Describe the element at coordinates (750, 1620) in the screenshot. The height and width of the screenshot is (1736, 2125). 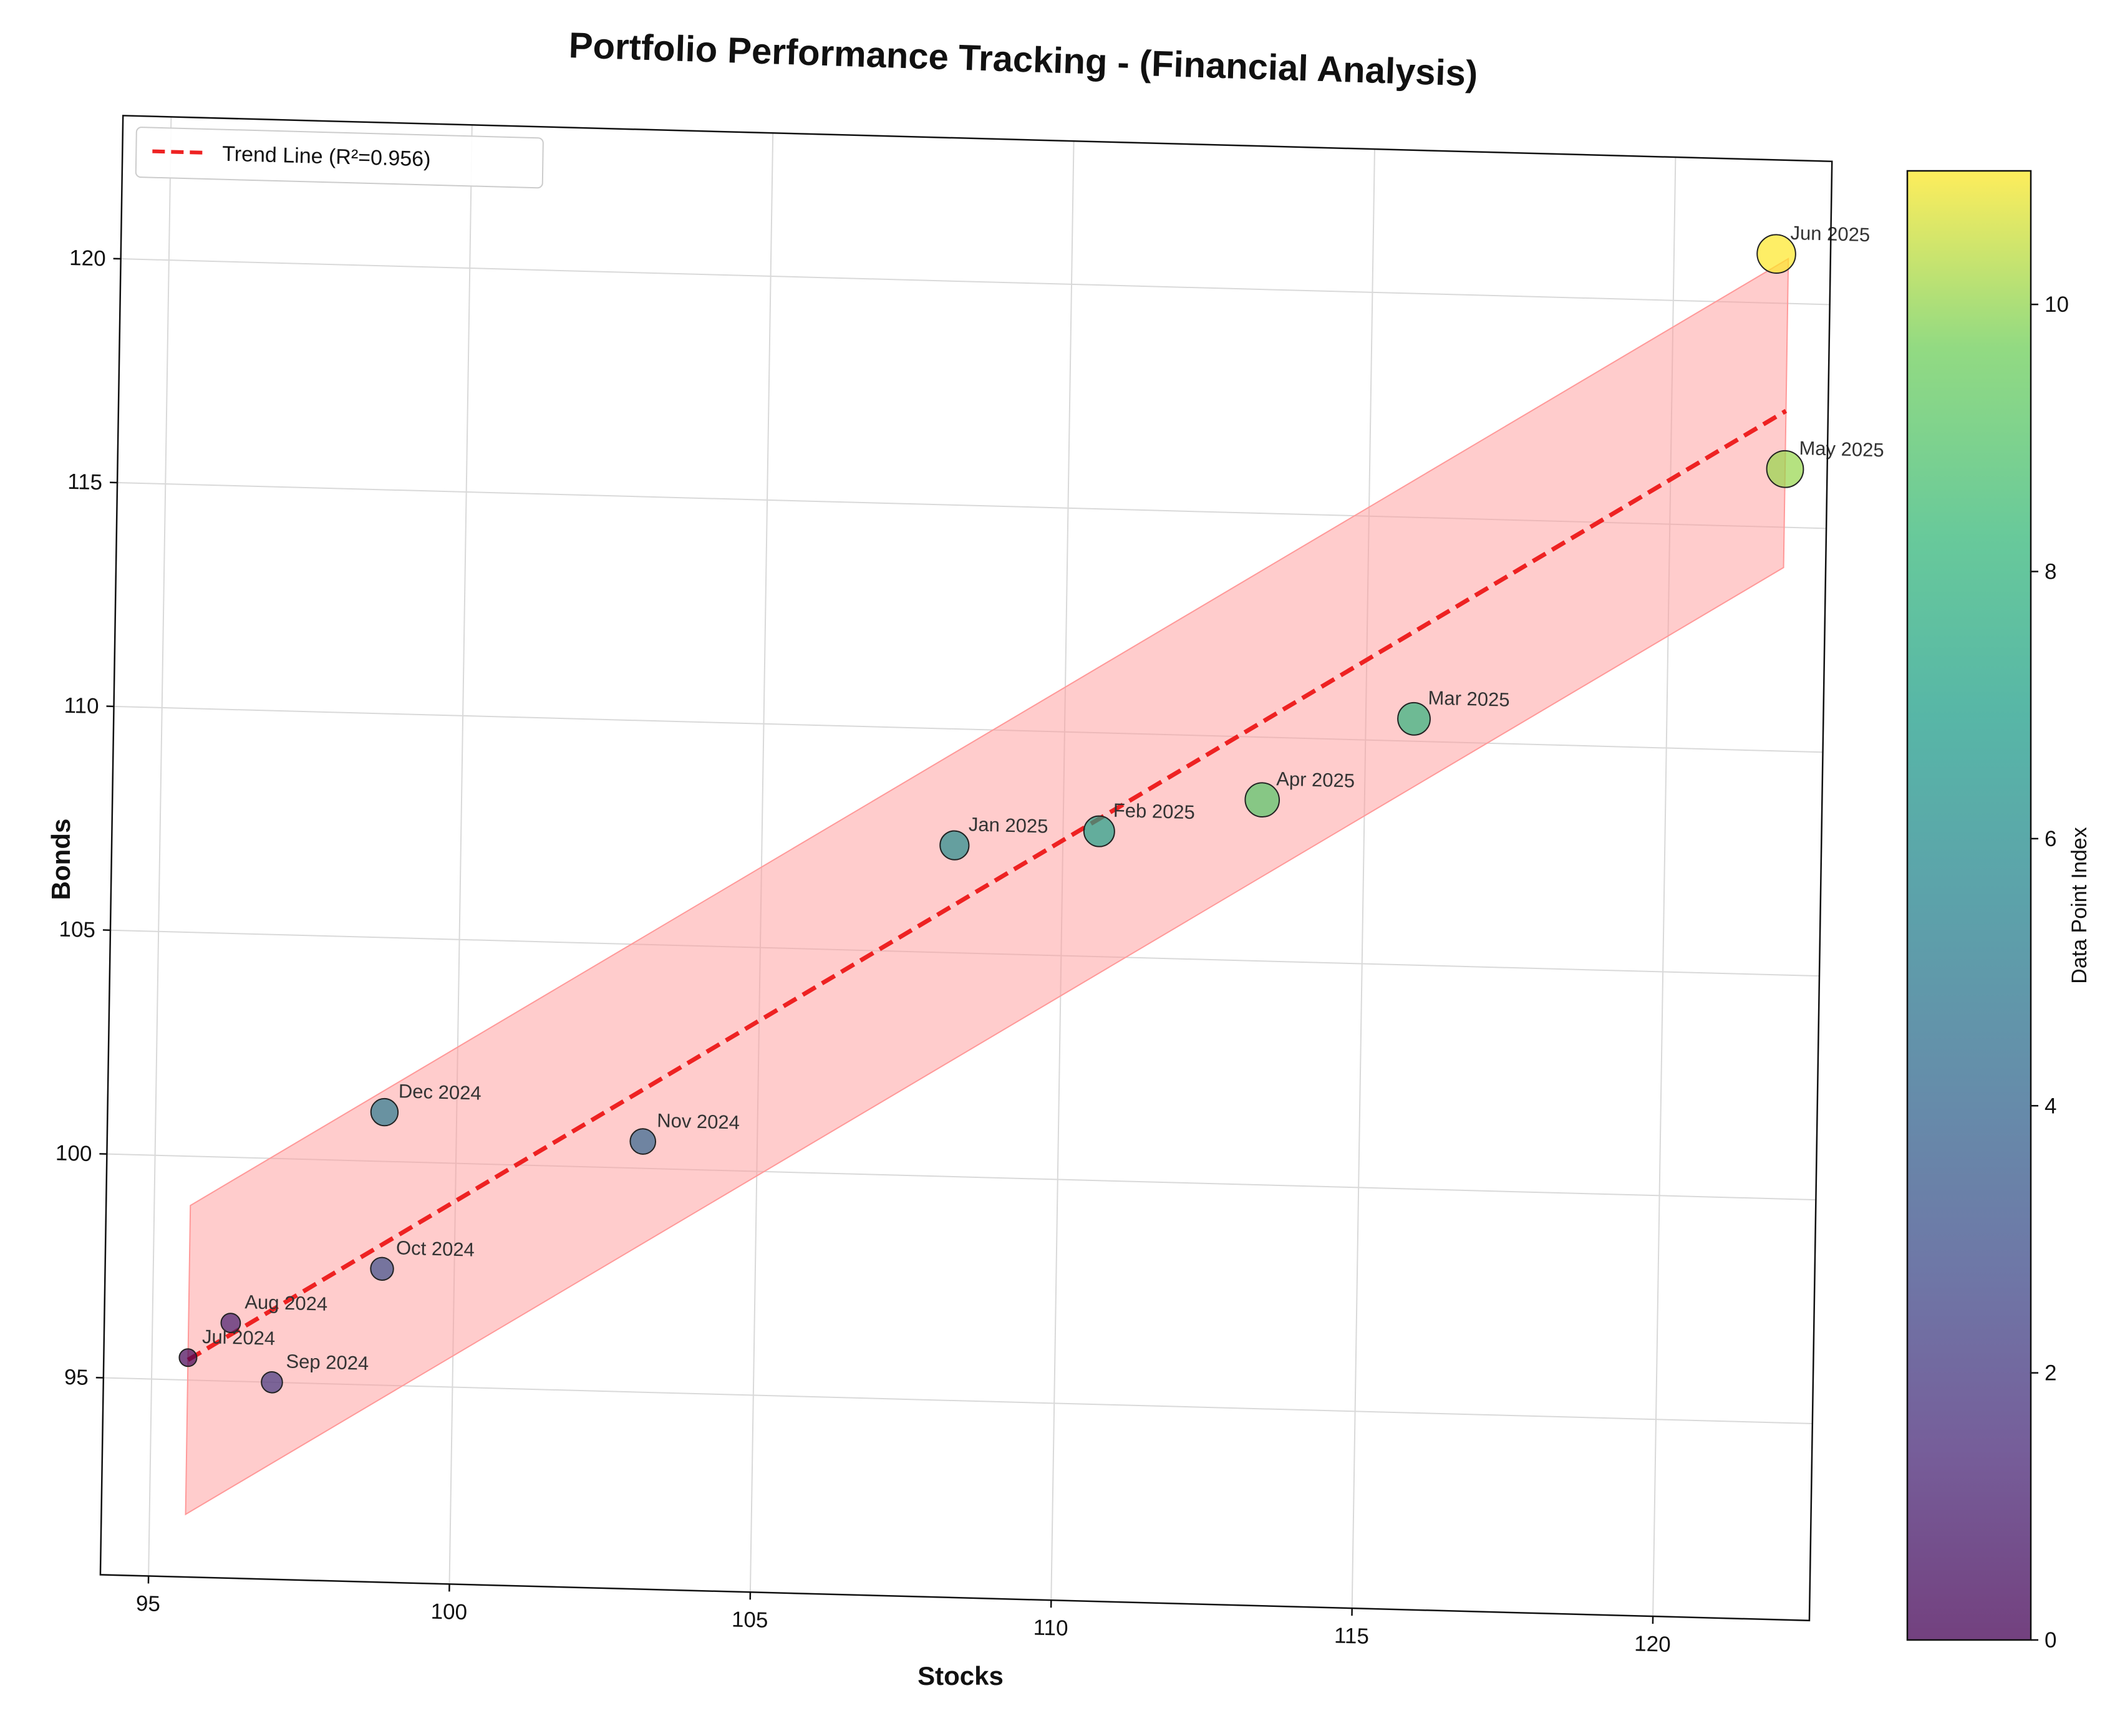
I see `x-tick-label: 105` at that location.